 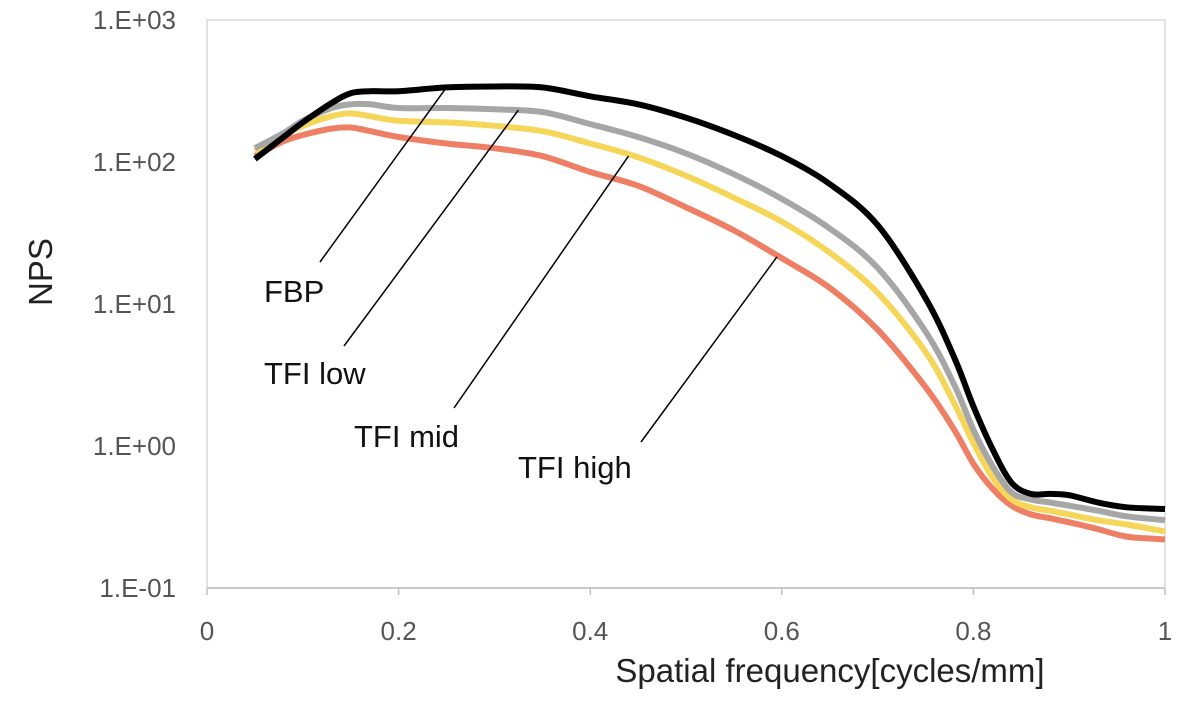 What do you see at coordinates (134, 304) in the screenshot?
I see `y-tick-label: 1.E+01` at bounding box center [134, 304].